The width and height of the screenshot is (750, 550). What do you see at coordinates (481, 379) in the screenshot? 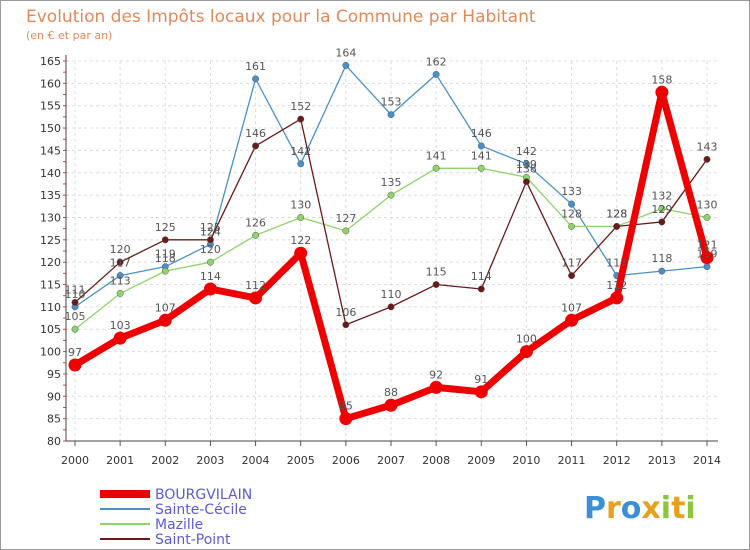
I see `data-label: 91` at bounding box center [481, 379].